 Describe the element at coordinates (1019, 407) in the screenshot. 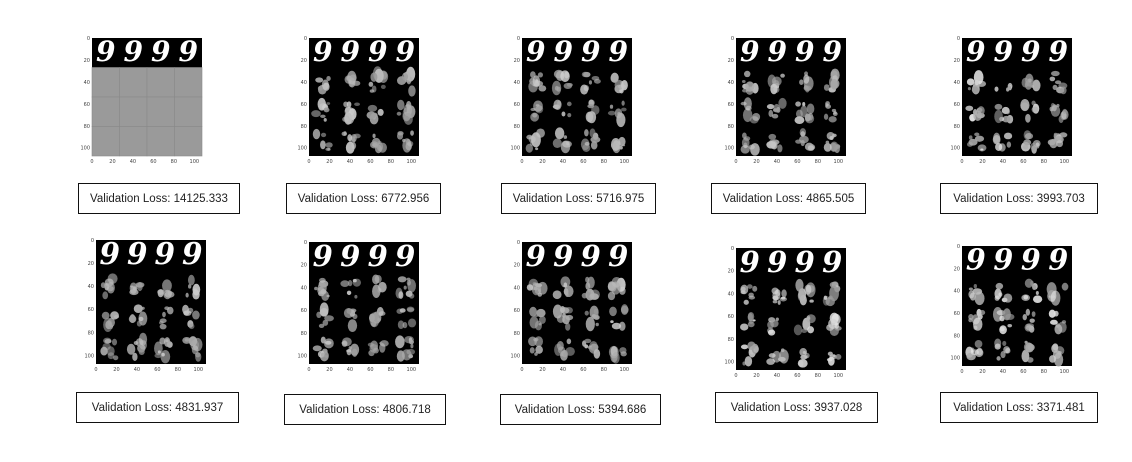

I see `validation-loss-label: Validation Loss: 3371.481` at that location.